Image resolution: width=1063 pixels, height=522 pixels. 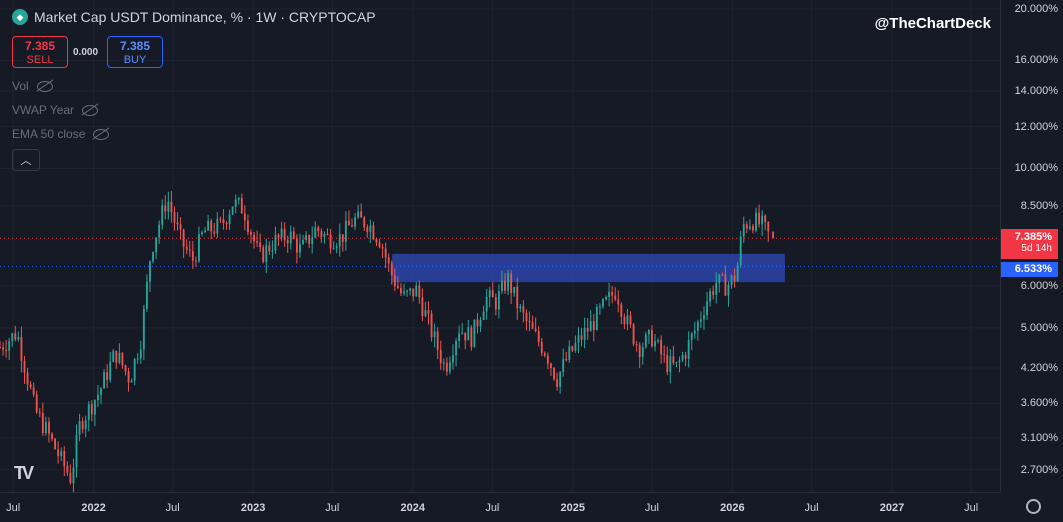 I want to click on tradingview-logo: TV, so click(x=24, y=473).